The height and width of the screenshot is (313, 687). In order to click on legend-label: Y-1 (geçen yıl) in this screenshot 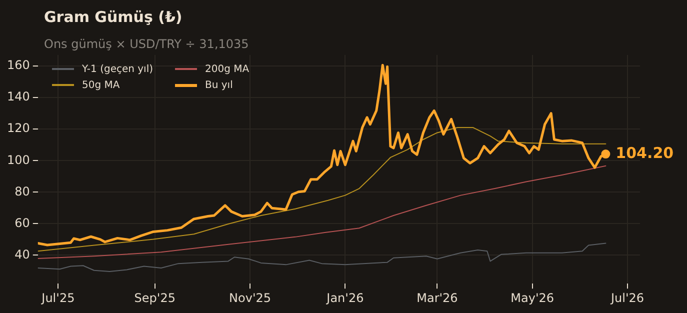, I will do `click(118, 69)`.